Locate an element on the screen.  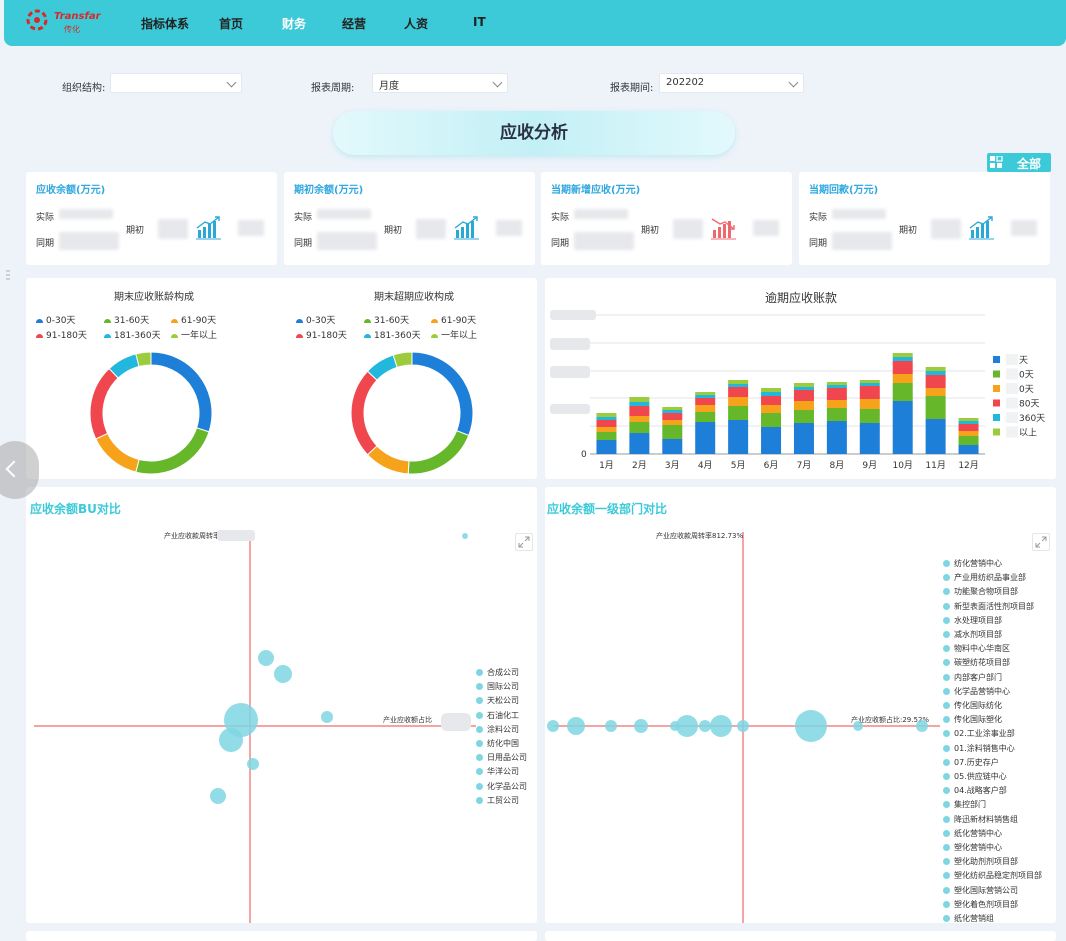
legend-item: 集控部门 is located at coordinates (992, 805).